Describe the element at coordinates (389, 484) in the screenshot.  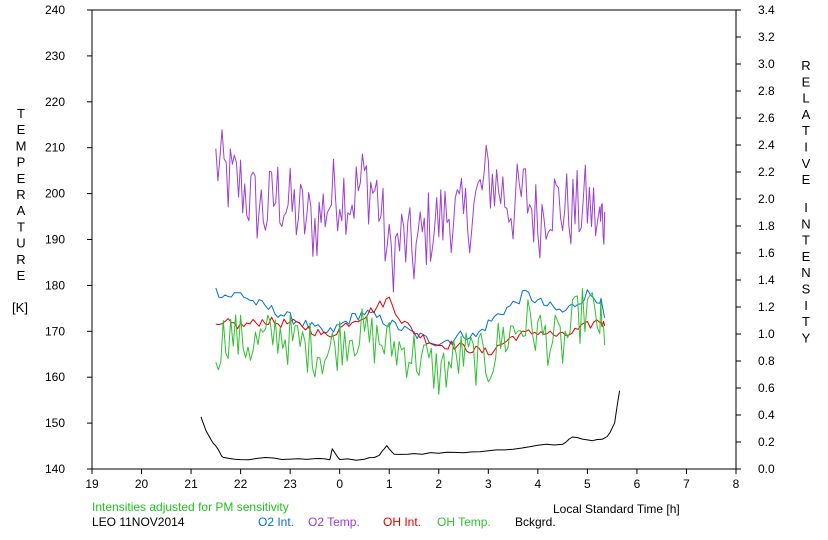
I see `x-tick-label: 1` at that location.